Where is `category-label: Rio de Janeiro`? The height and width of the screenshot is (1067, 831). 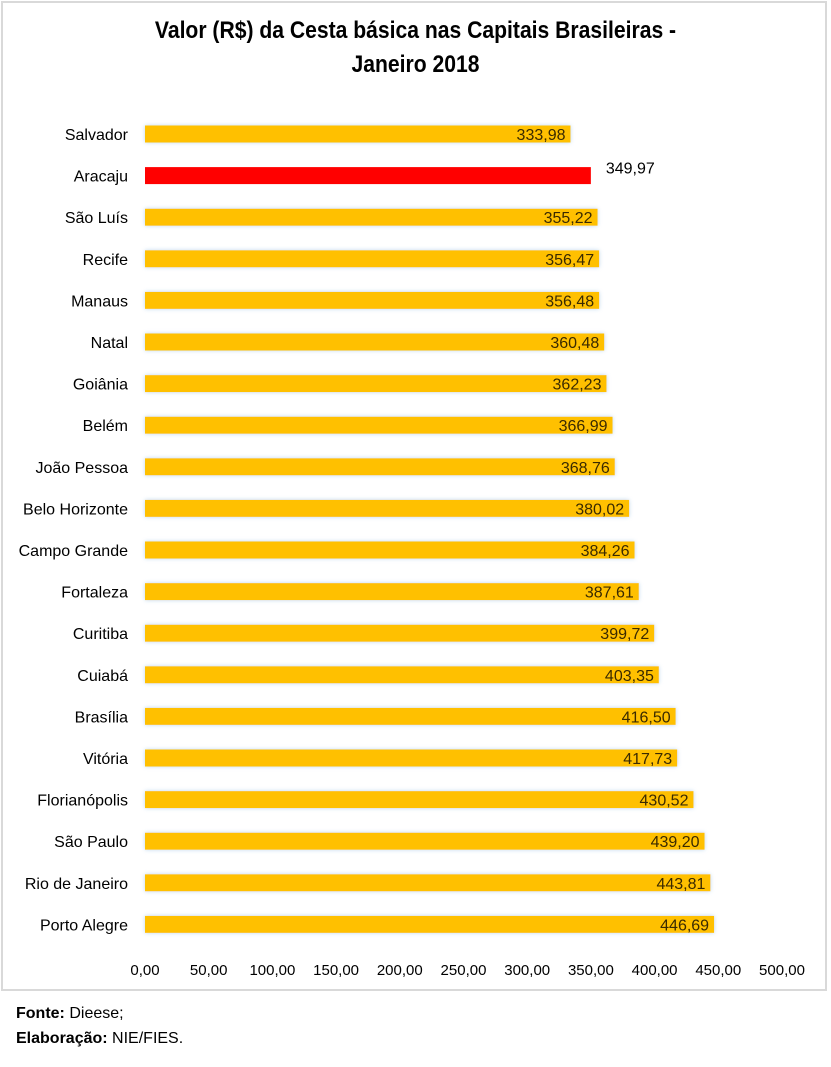 category-label: Rio de Janeiro is located at coordinates (76, 884).